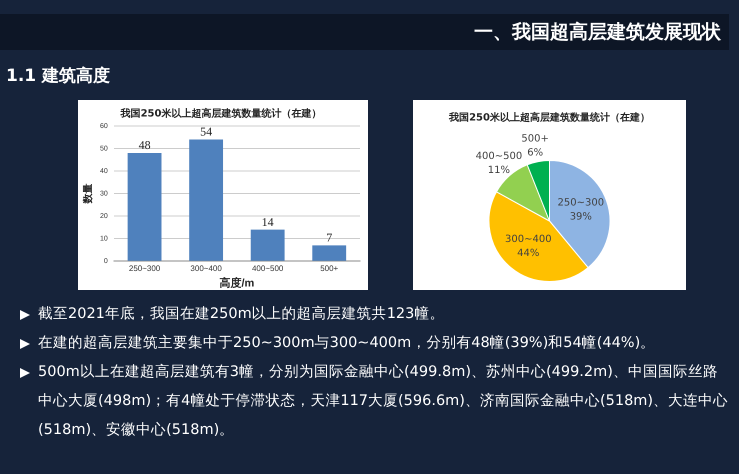 This screenshot has width=739, height=474. What do you see at coordinates (581, 216) in the screenshot?
I see `data-label: 39%` at bounding box center [581, 216].